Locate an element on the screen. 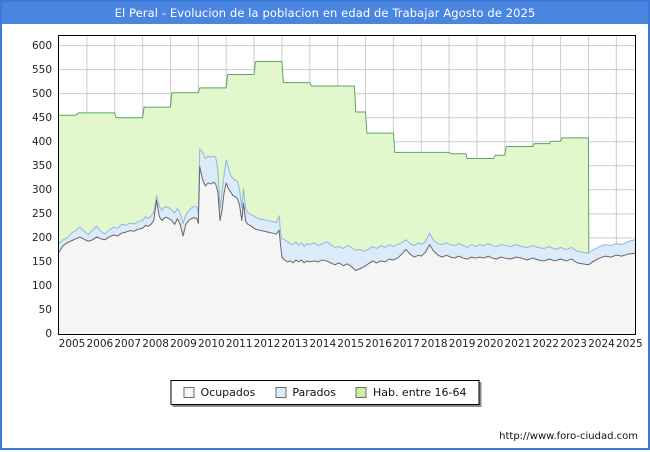 Image resolution: width=650 pixels, height=452 pixels. x-tick-label: 2022 is located at coordinates (546, 344).